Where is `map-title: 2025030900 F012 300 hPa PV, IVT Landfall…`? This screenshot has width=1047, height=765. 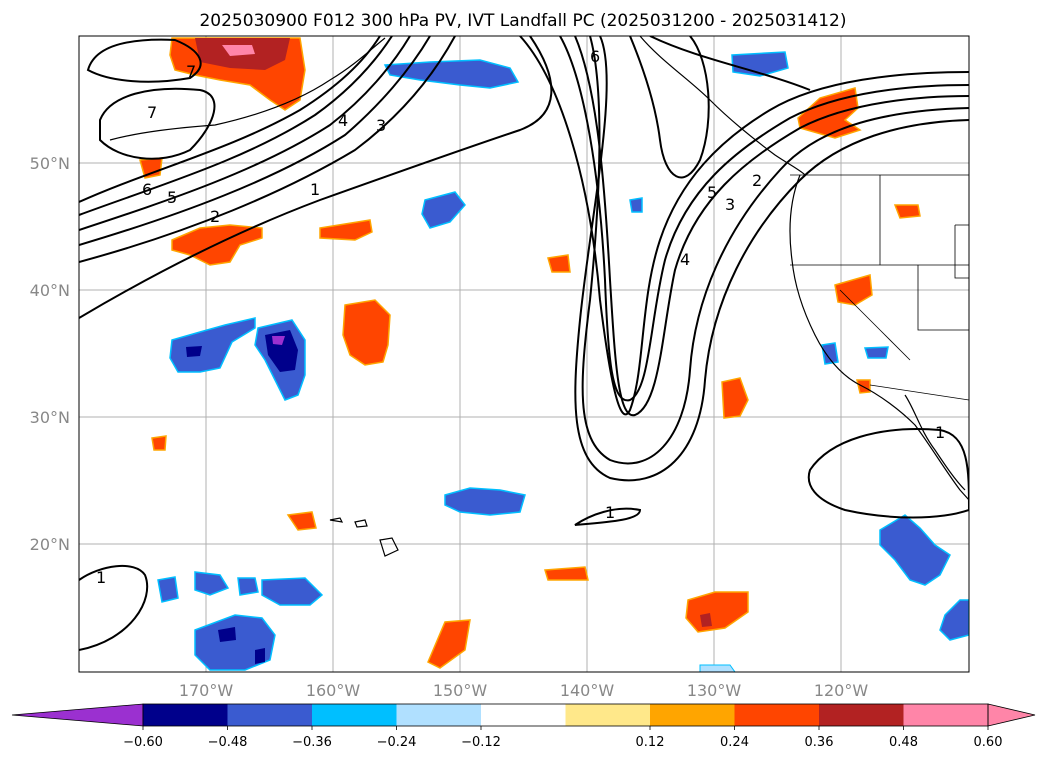 map-title: 2025030900 F012 300 hPa PV, IVT Landfall… is located at coordinates (522, 21).